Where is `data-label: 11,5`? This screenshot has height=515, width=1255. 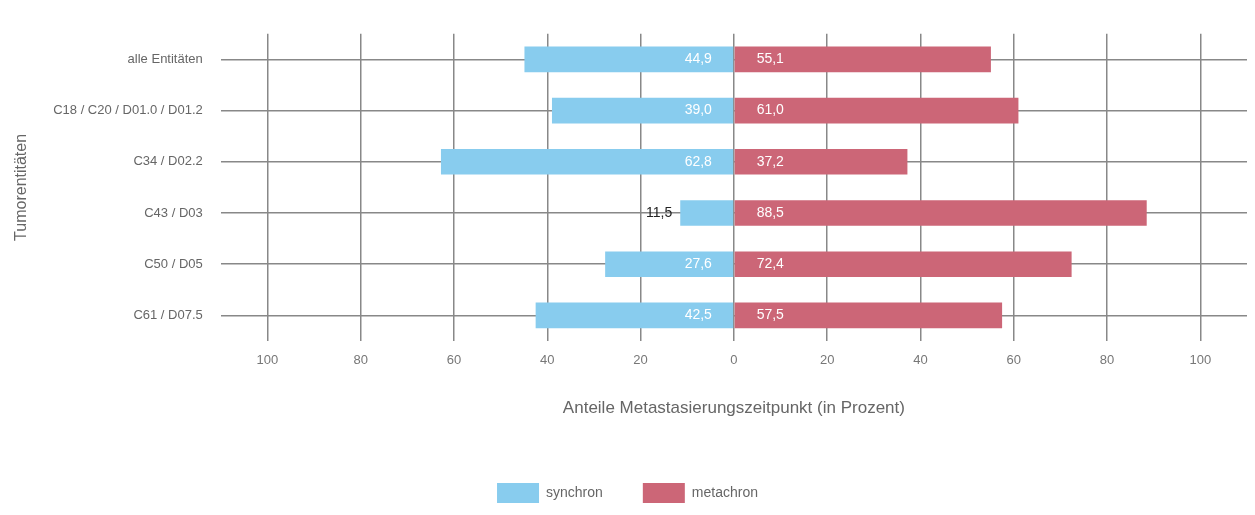
data-label: 11,5 is located at coordinates (659, 211).